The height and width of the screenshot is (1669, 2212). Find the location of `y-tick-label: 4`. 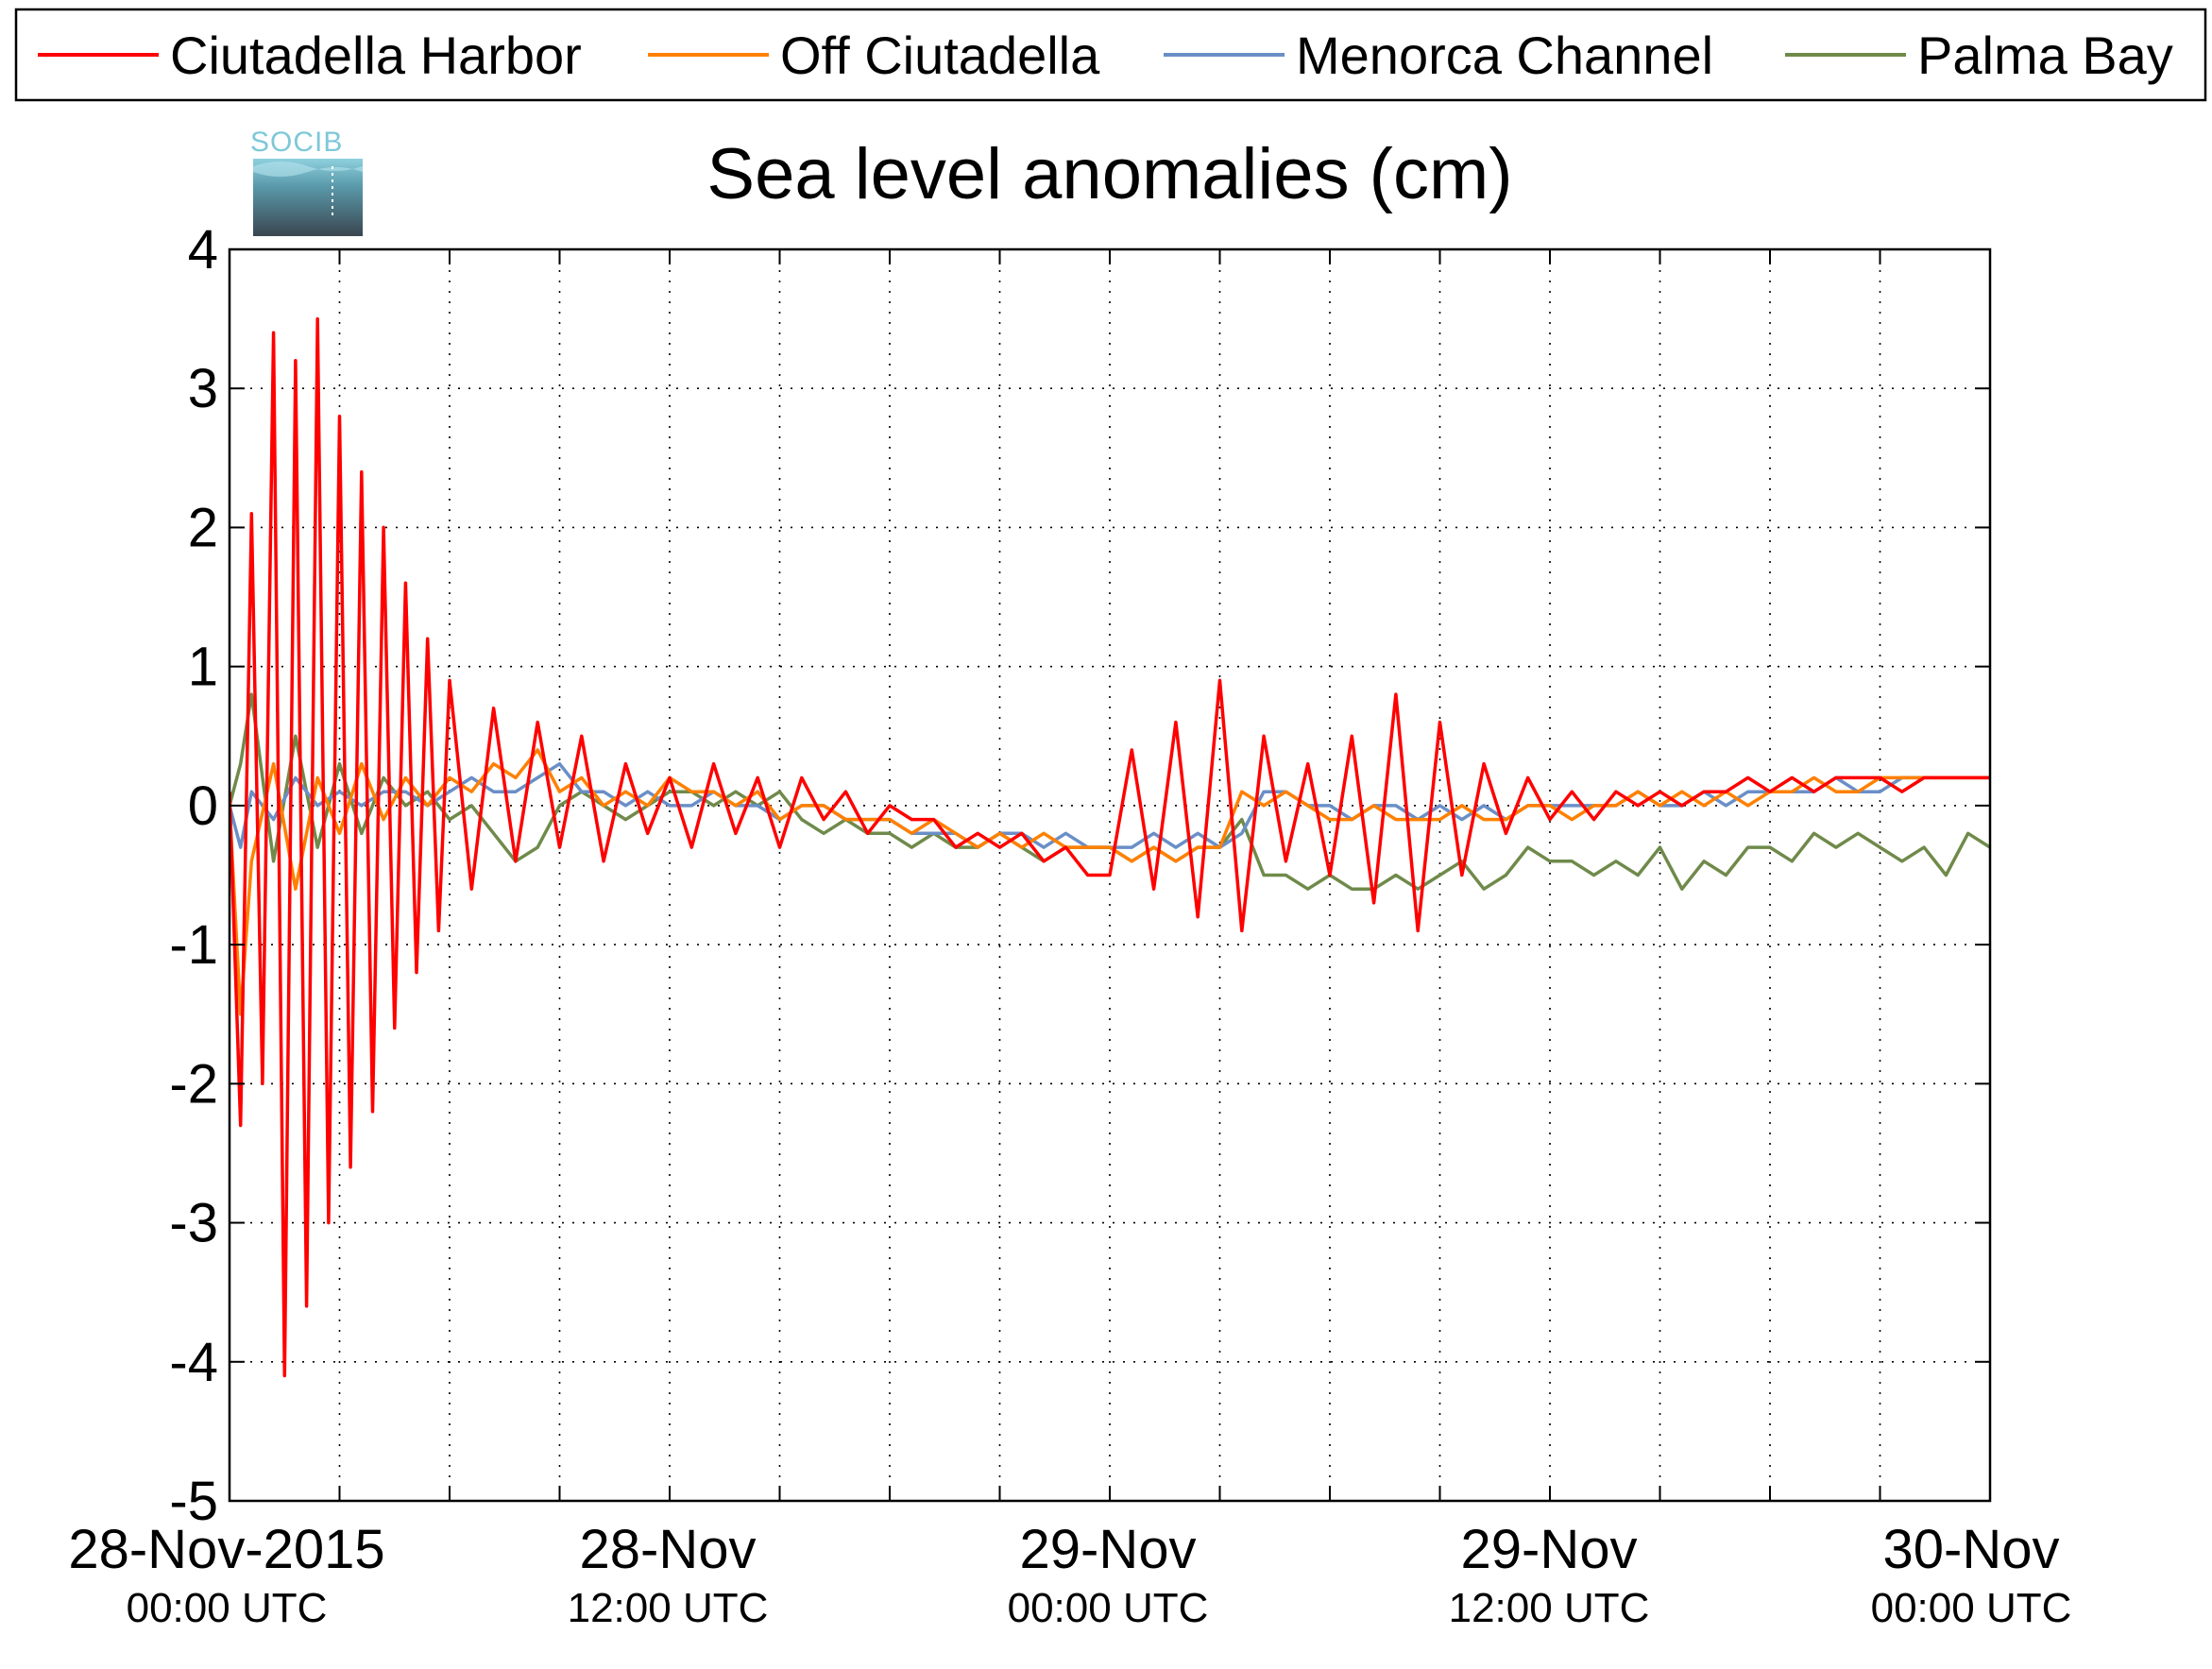

y-tick-label: 4 is located at coordinates (203, 250).